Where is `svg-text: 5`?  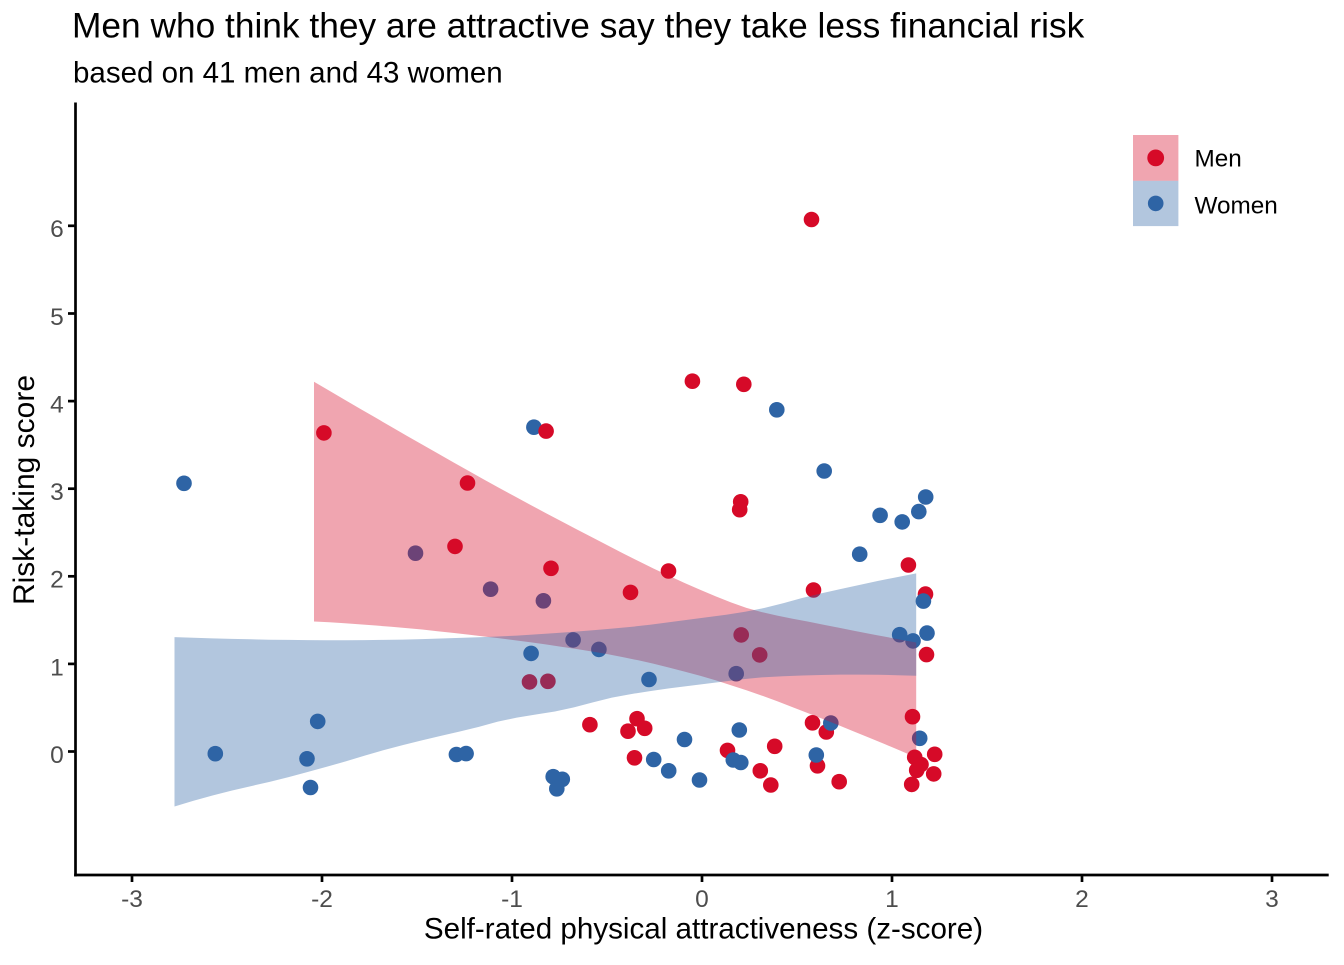
svg-text: 5 is located at coordinates (57, 317).